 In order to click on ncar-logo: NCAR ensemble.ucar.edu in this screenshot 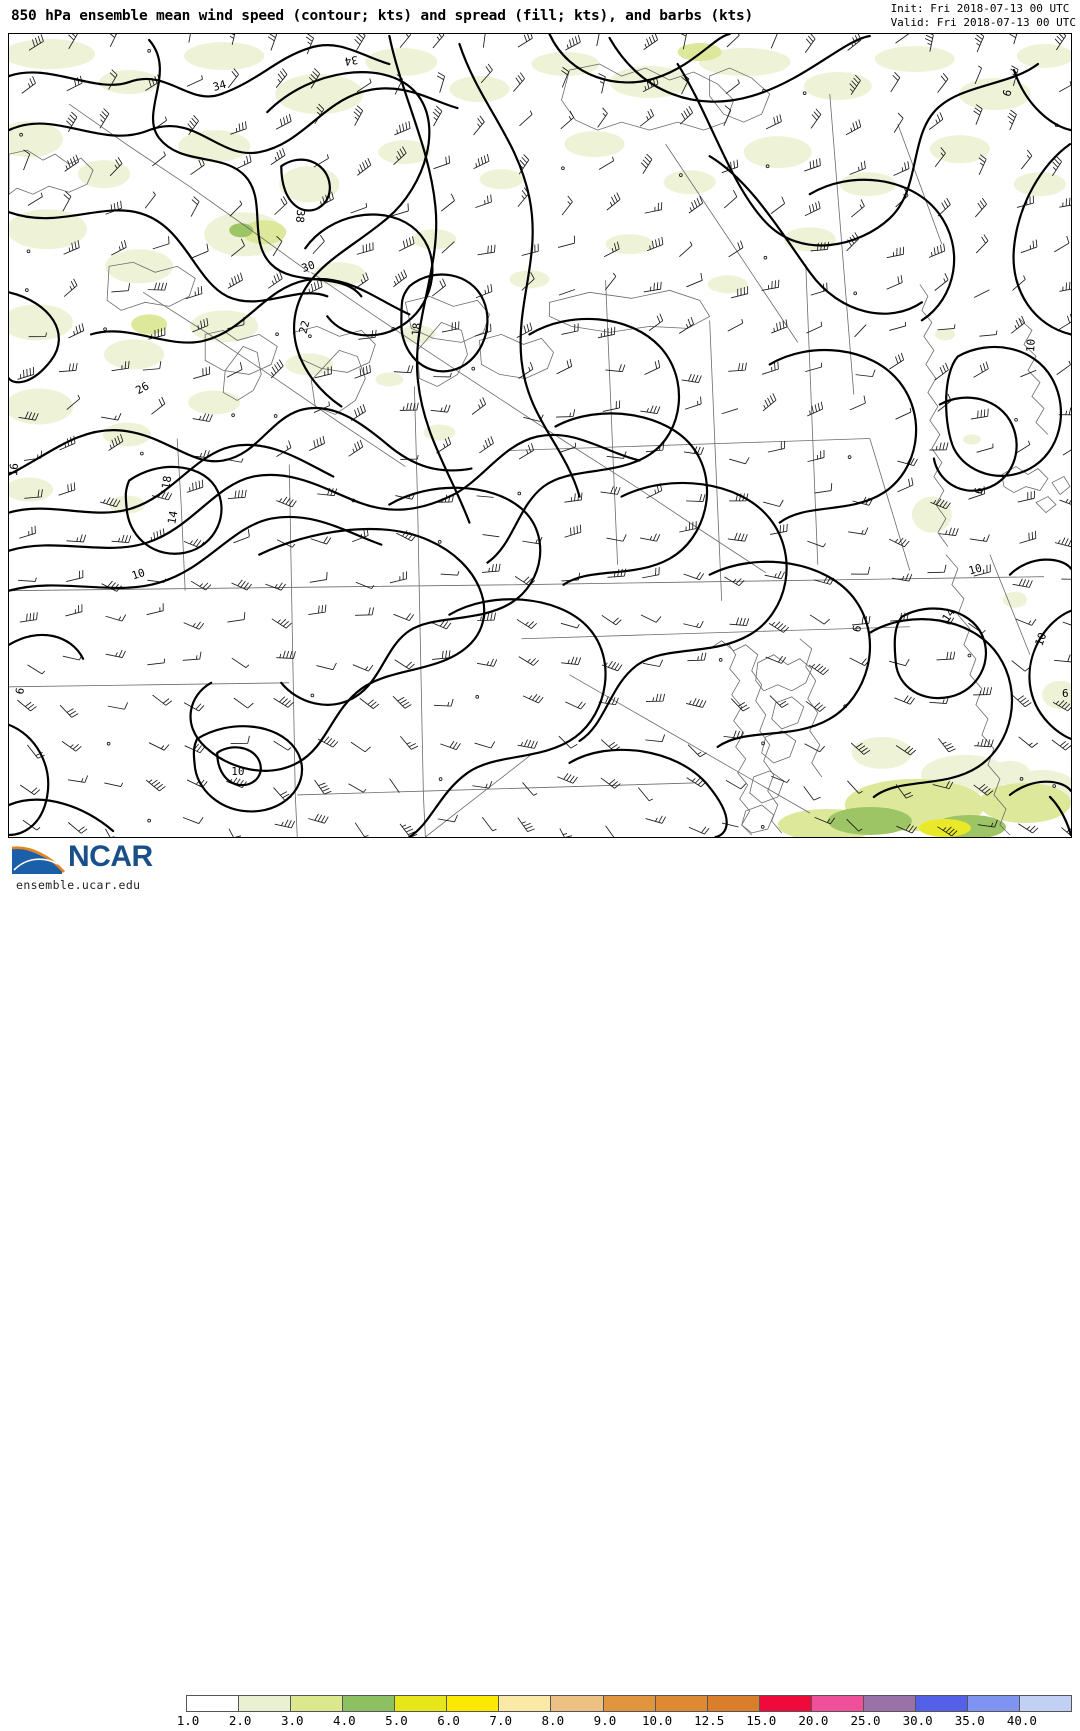, I will do `click(88, 866)`.